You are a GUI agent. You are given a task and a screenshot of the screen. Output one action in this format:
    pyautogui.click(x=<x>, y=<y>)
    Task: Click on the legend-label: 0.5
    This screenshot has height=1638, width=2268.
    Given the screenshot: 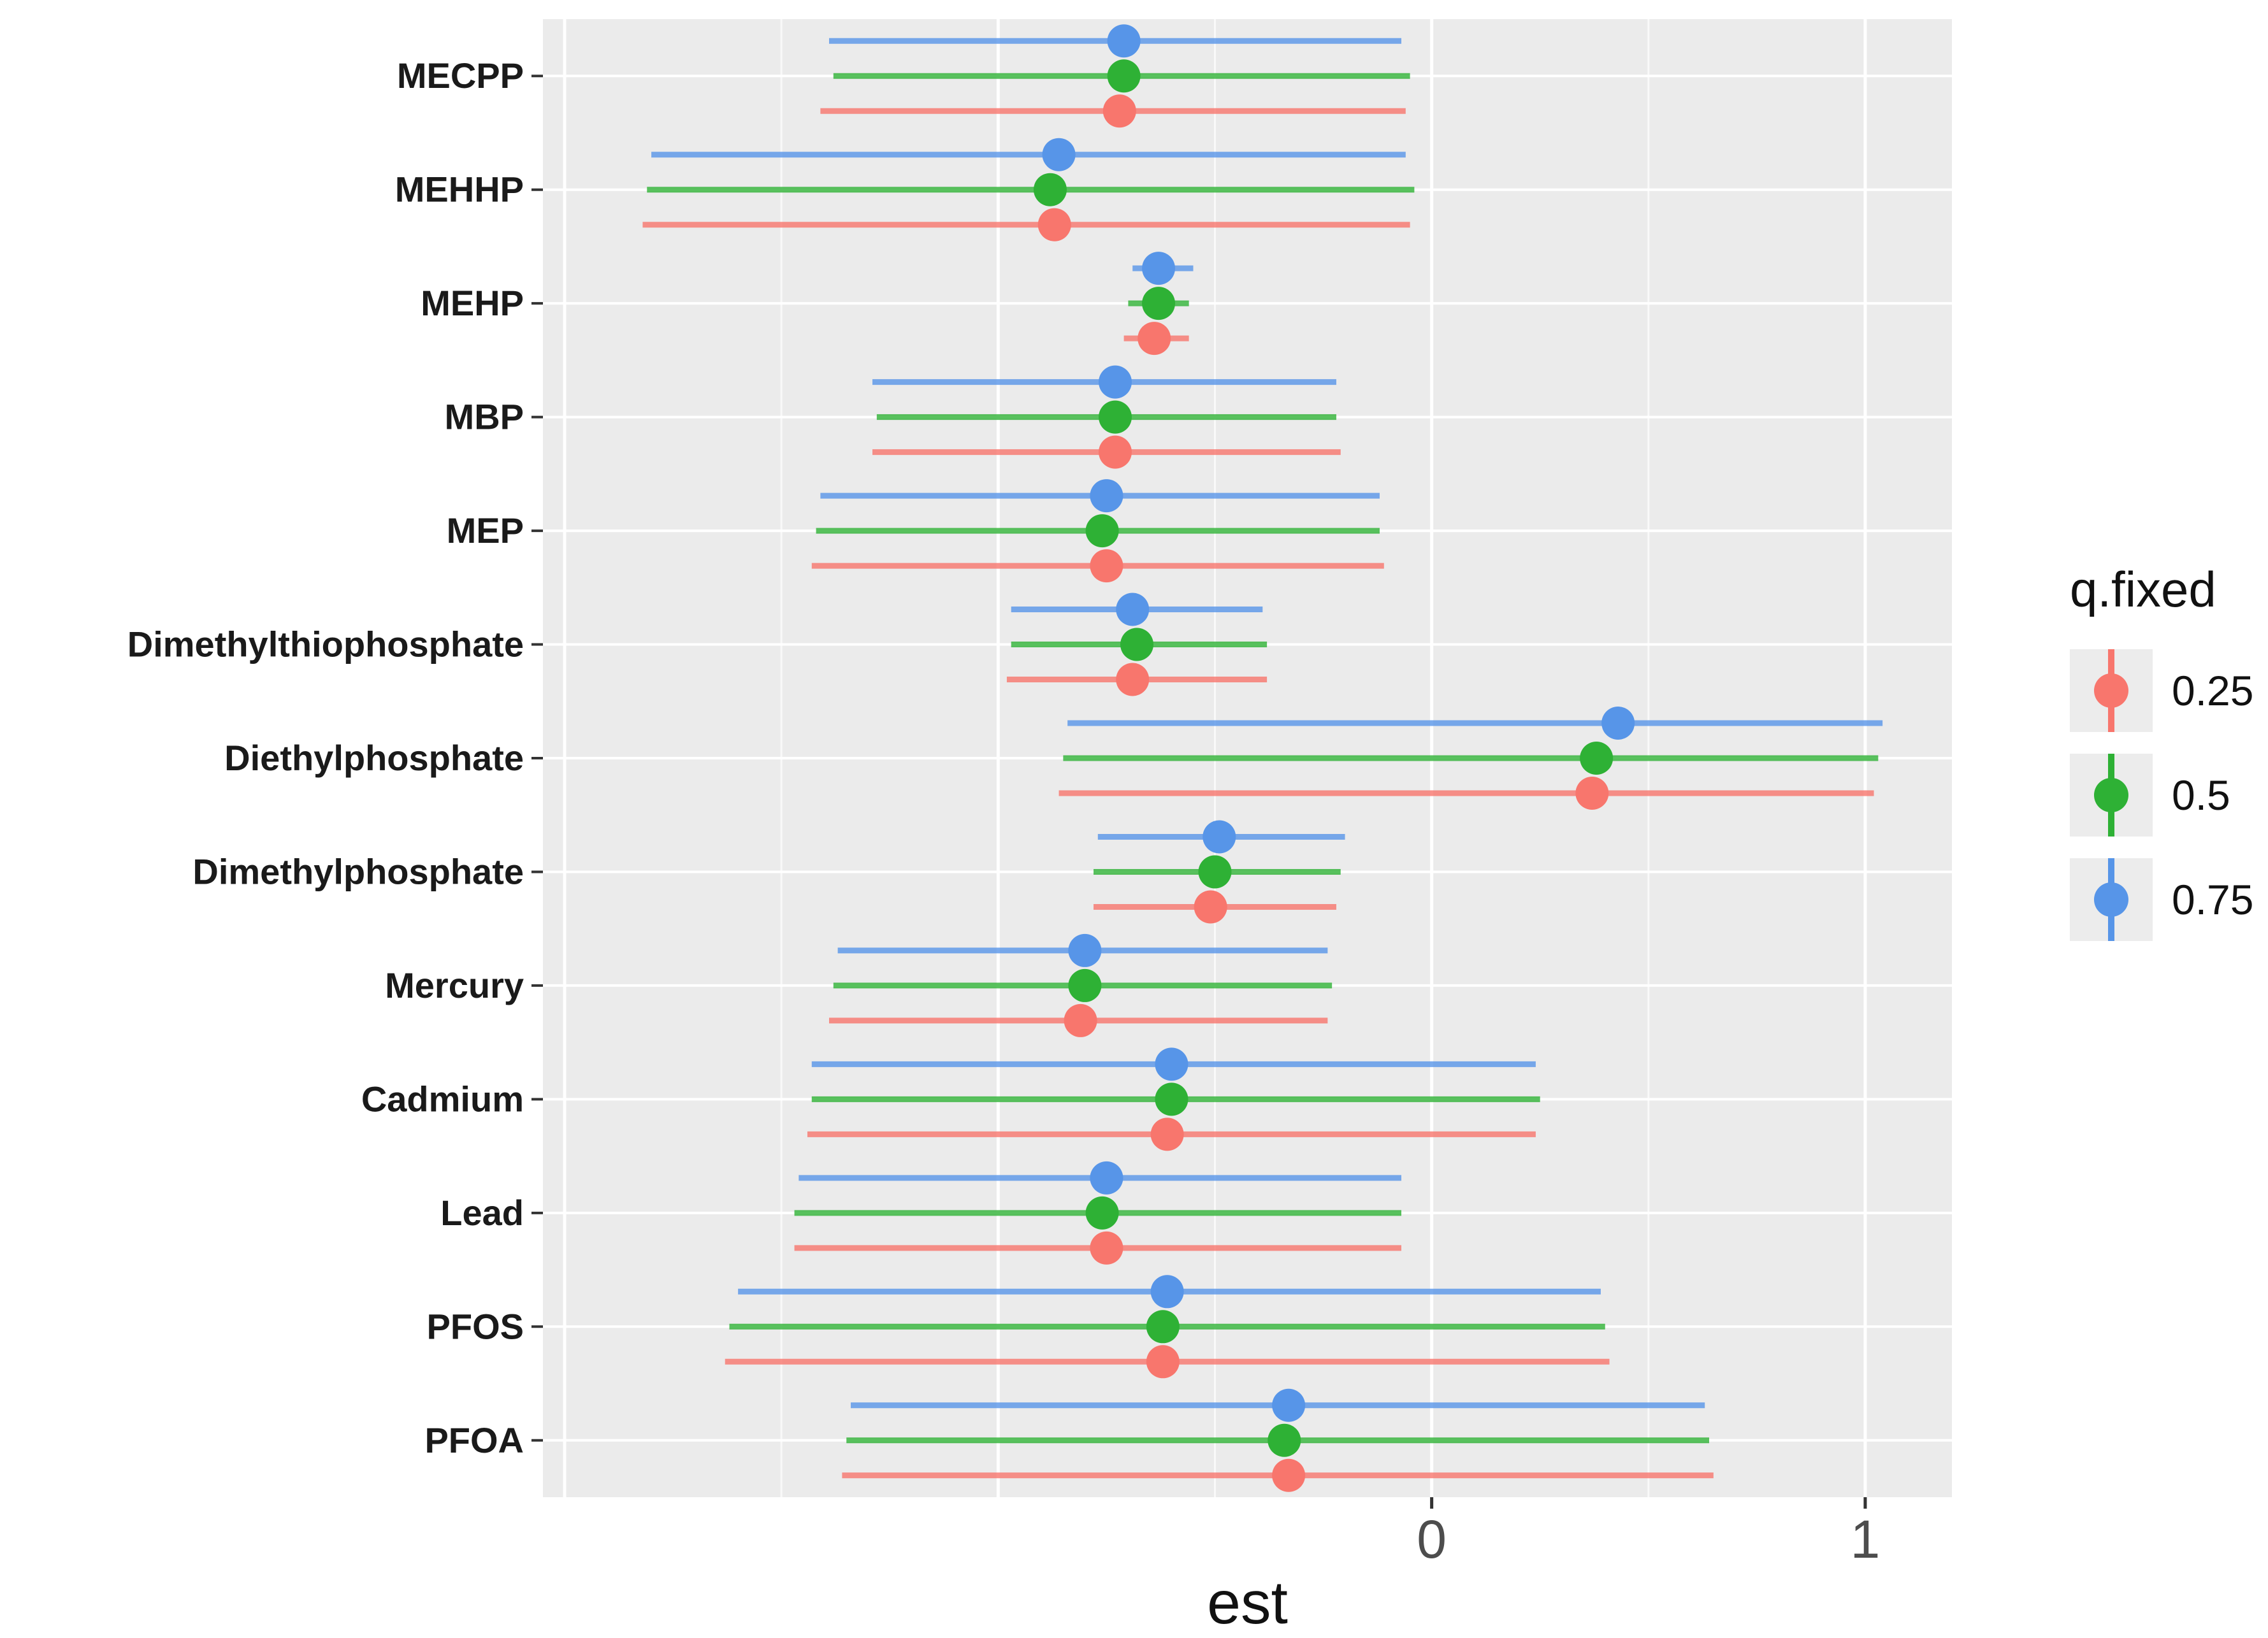 What is the action you would take?
    pyautogui.click(x=2201, y=795)
    